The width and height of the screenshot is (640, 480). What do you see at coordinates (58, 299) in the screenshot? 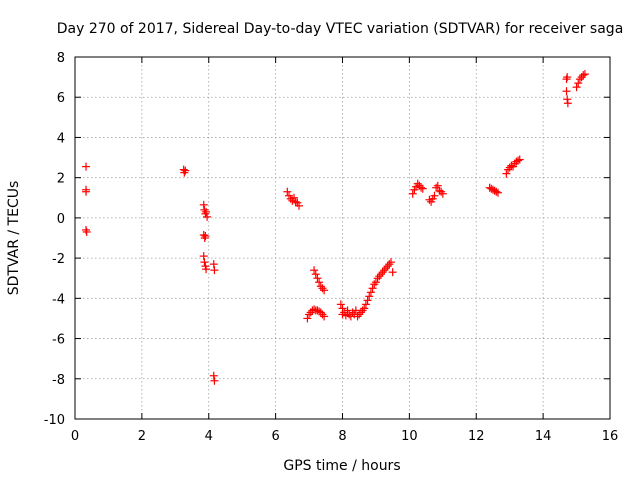
I see `y-tick-label: -4` at bounding box center [58, 299].